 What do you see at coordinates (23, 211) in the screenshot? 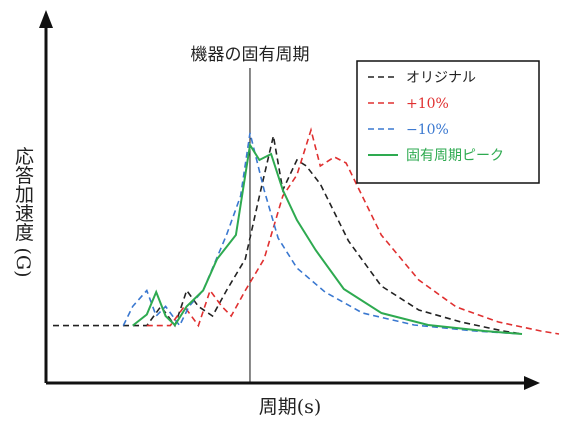
I see `y-axis-label: 応答加速度 (G)` at bounding box center [23, 211].